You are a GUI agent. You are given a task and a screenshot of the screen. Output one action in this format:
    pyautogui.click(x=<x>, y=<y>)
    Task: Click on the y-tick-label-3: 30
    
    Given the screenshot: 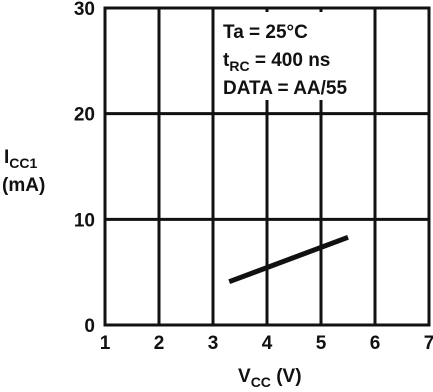 What is the action you would take?
    pyautogui.click(x=84, y=10)
    